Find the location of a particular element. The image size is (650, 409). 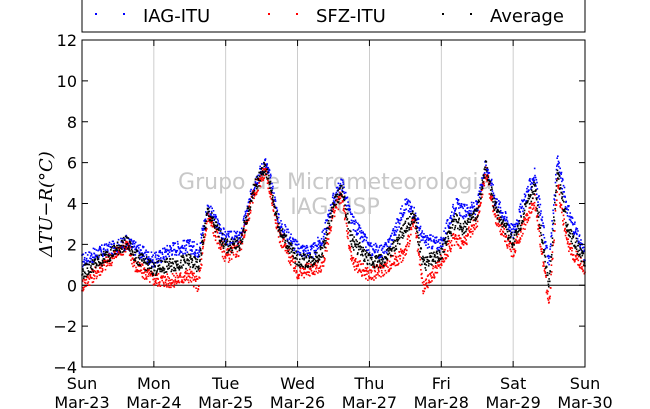

x-tick-label-date: Mar-26 is located at coordinates (297, 401).